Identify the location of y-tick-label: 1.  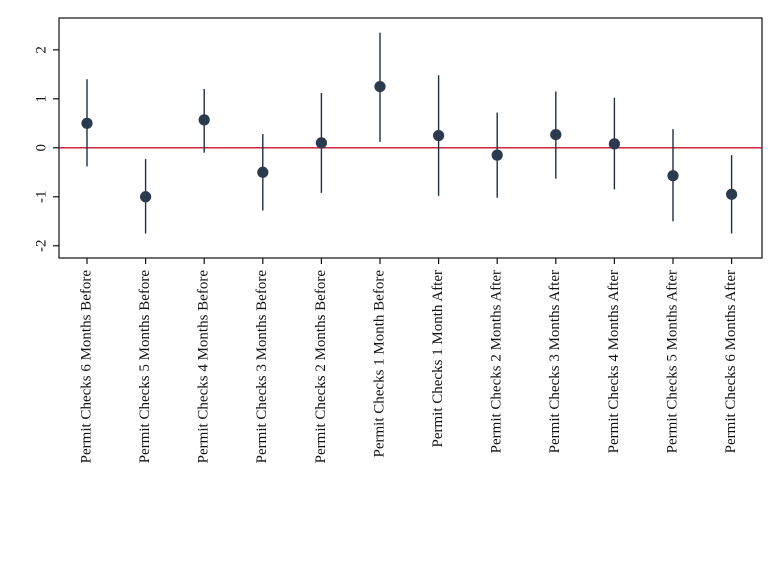
(41, 99).